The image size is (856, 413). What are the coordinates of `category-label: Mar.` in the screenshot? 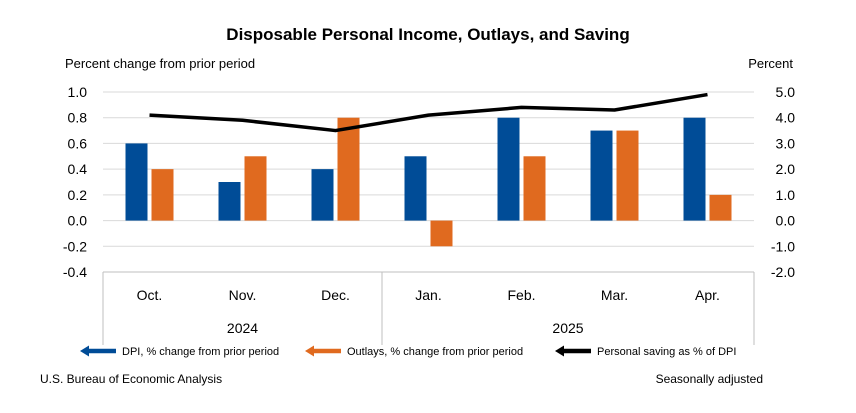 It's located at (614, 295).